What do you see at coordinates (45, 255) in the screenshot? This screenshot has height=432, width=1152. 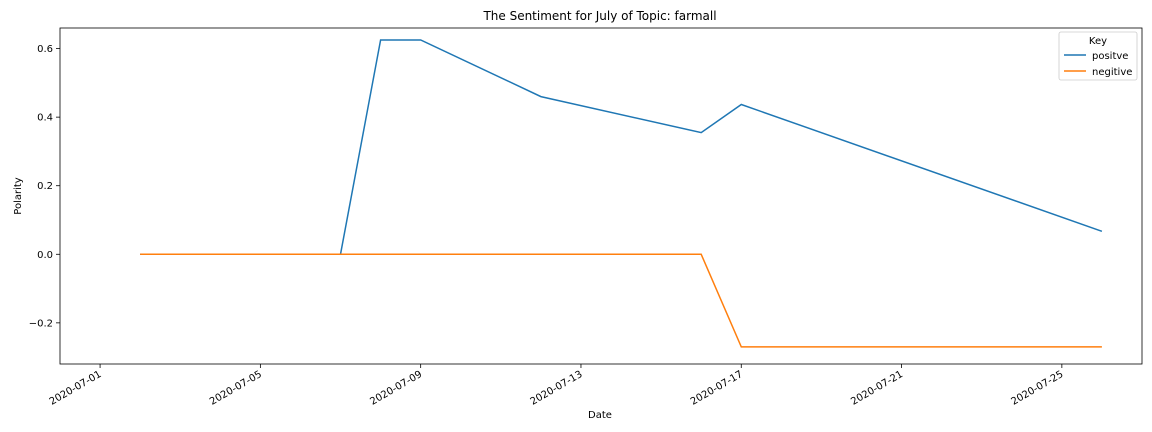 I see `y-tick-label: 0.0` at bounding box center [45, 255].